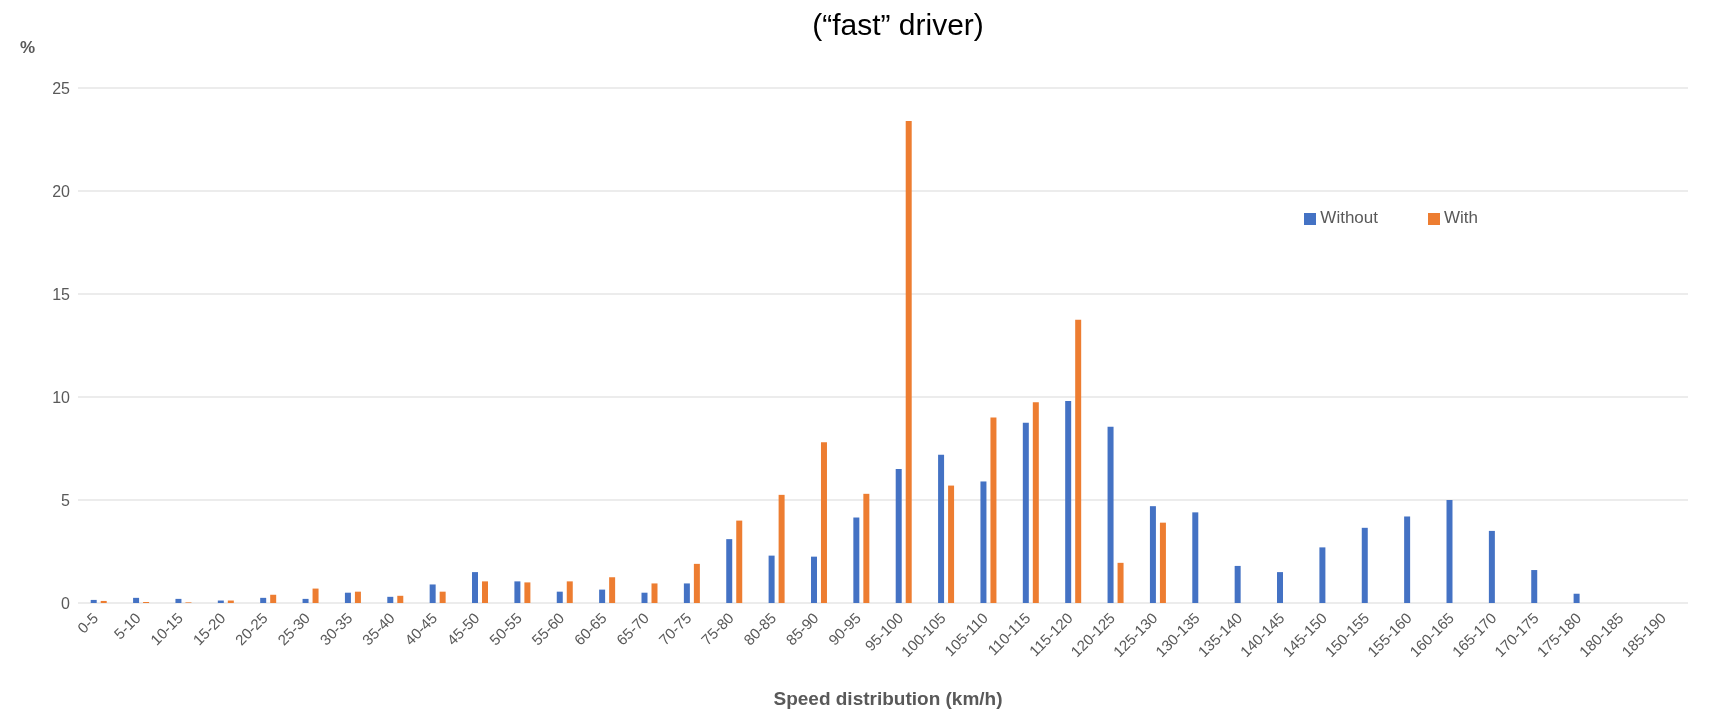 The height and width of the screenshot is (722, 1725). Describe the element at coordinates (66, 500) in the screenshot. I see `y-tick-label: 5` at that location.